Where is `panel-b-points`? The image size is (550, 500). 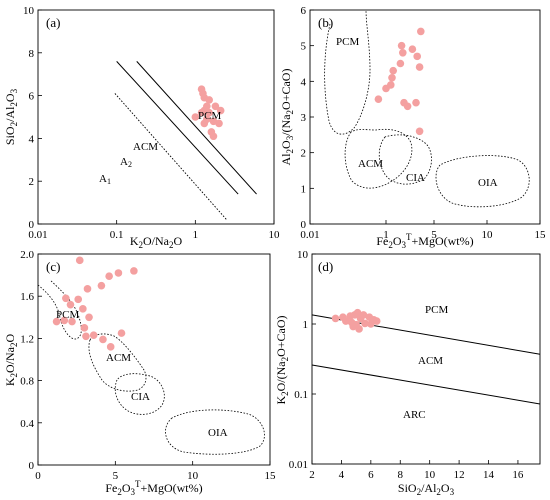
panel-b-points is located at coordinates (399, 81).